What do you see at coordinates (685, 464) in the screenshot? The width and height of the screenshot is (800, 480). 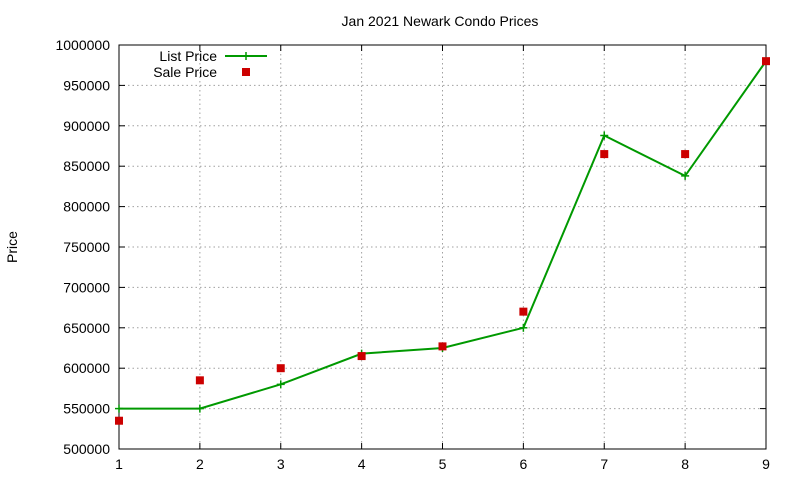 I see `x-tick-label: 8` at bounding box center [685, 464].